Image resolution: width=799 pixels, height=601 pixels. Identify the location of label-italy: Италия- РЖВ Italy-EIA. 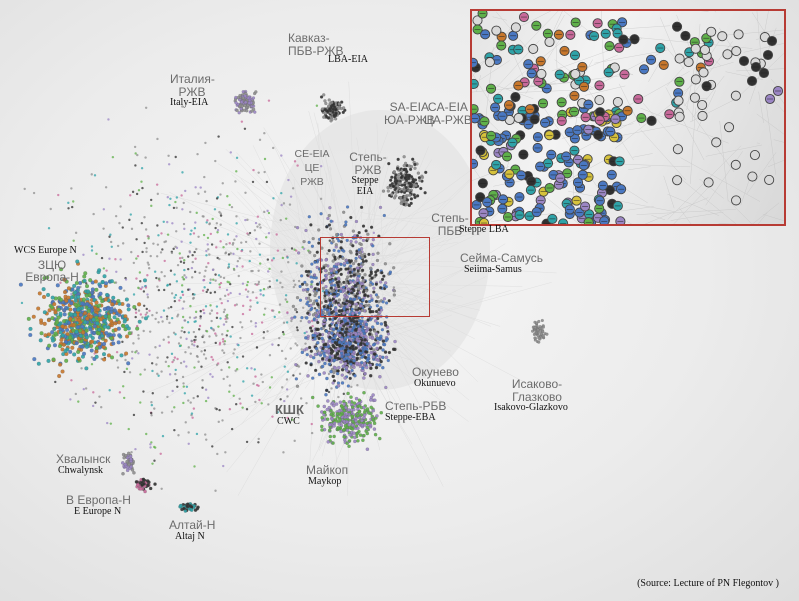
(192, 90).